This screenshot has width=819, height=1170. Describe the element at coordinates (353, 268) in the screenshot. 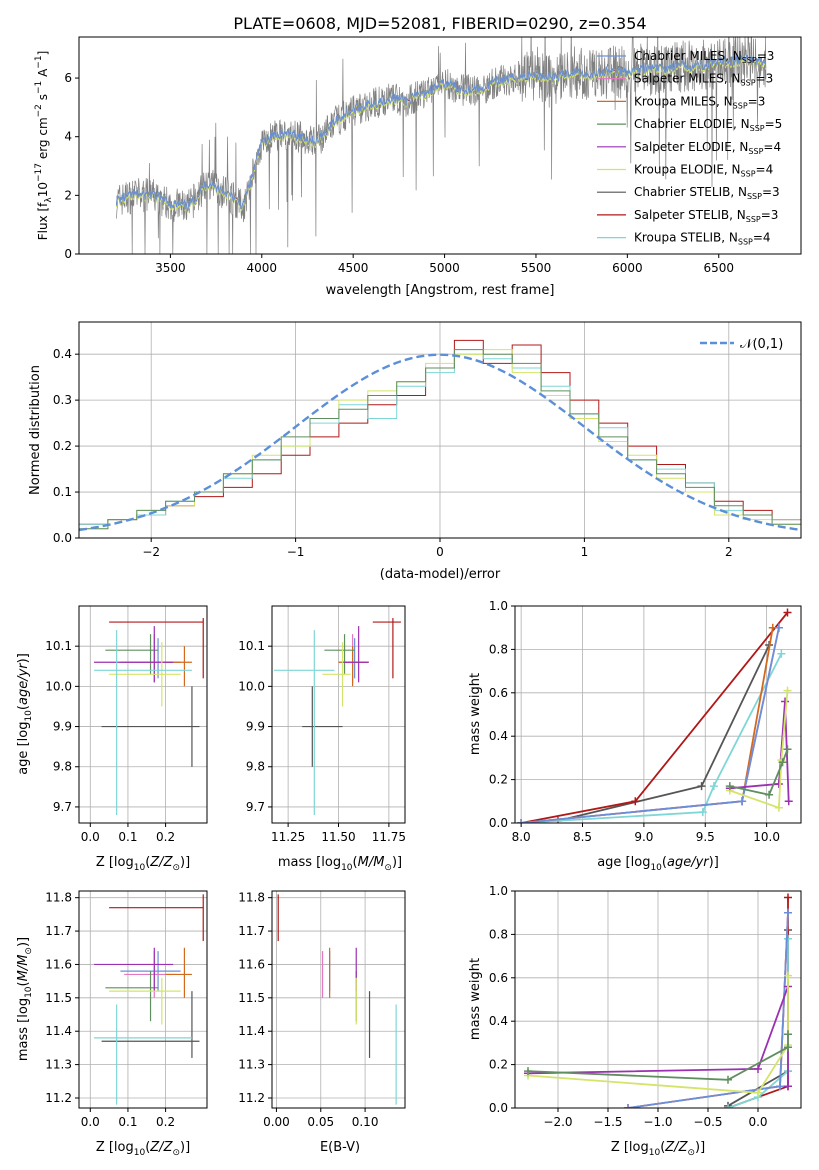

I see `x-tick-label: 4500` at that location.